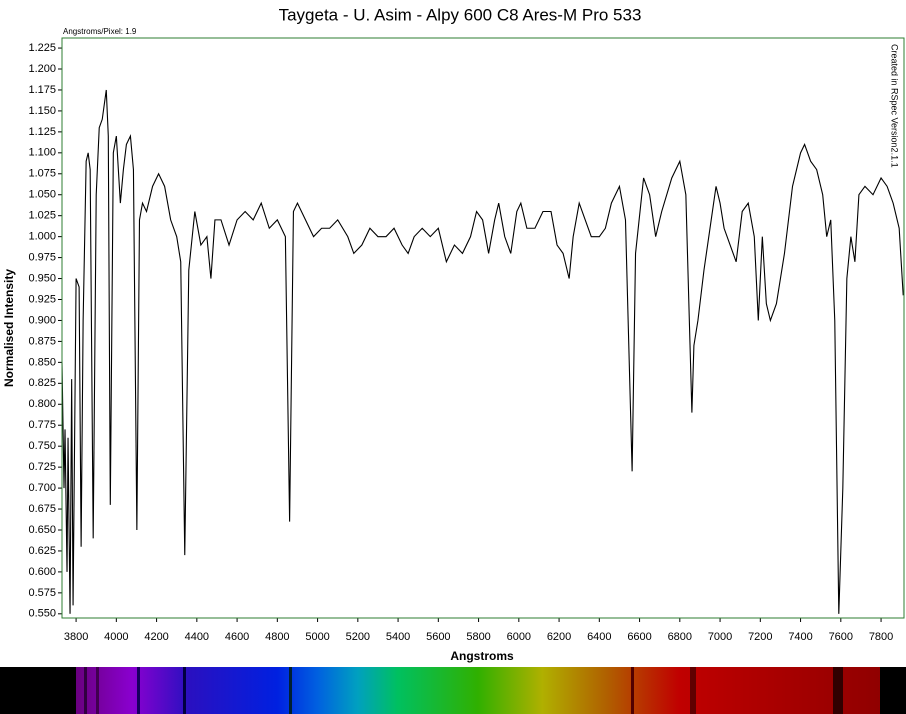 The image size is (906, 714). I want to click on x-tick-label: 4800, so click(277, 637).